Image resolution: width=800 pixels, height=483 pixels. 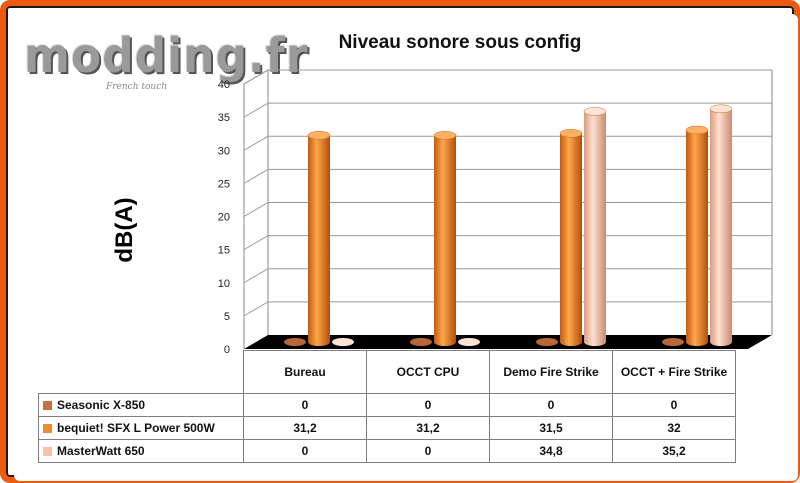 What do you see at coordinates (224, 118) in the screenshot?
I see `y-tick-label: 35` at bounding box center [224, 118].